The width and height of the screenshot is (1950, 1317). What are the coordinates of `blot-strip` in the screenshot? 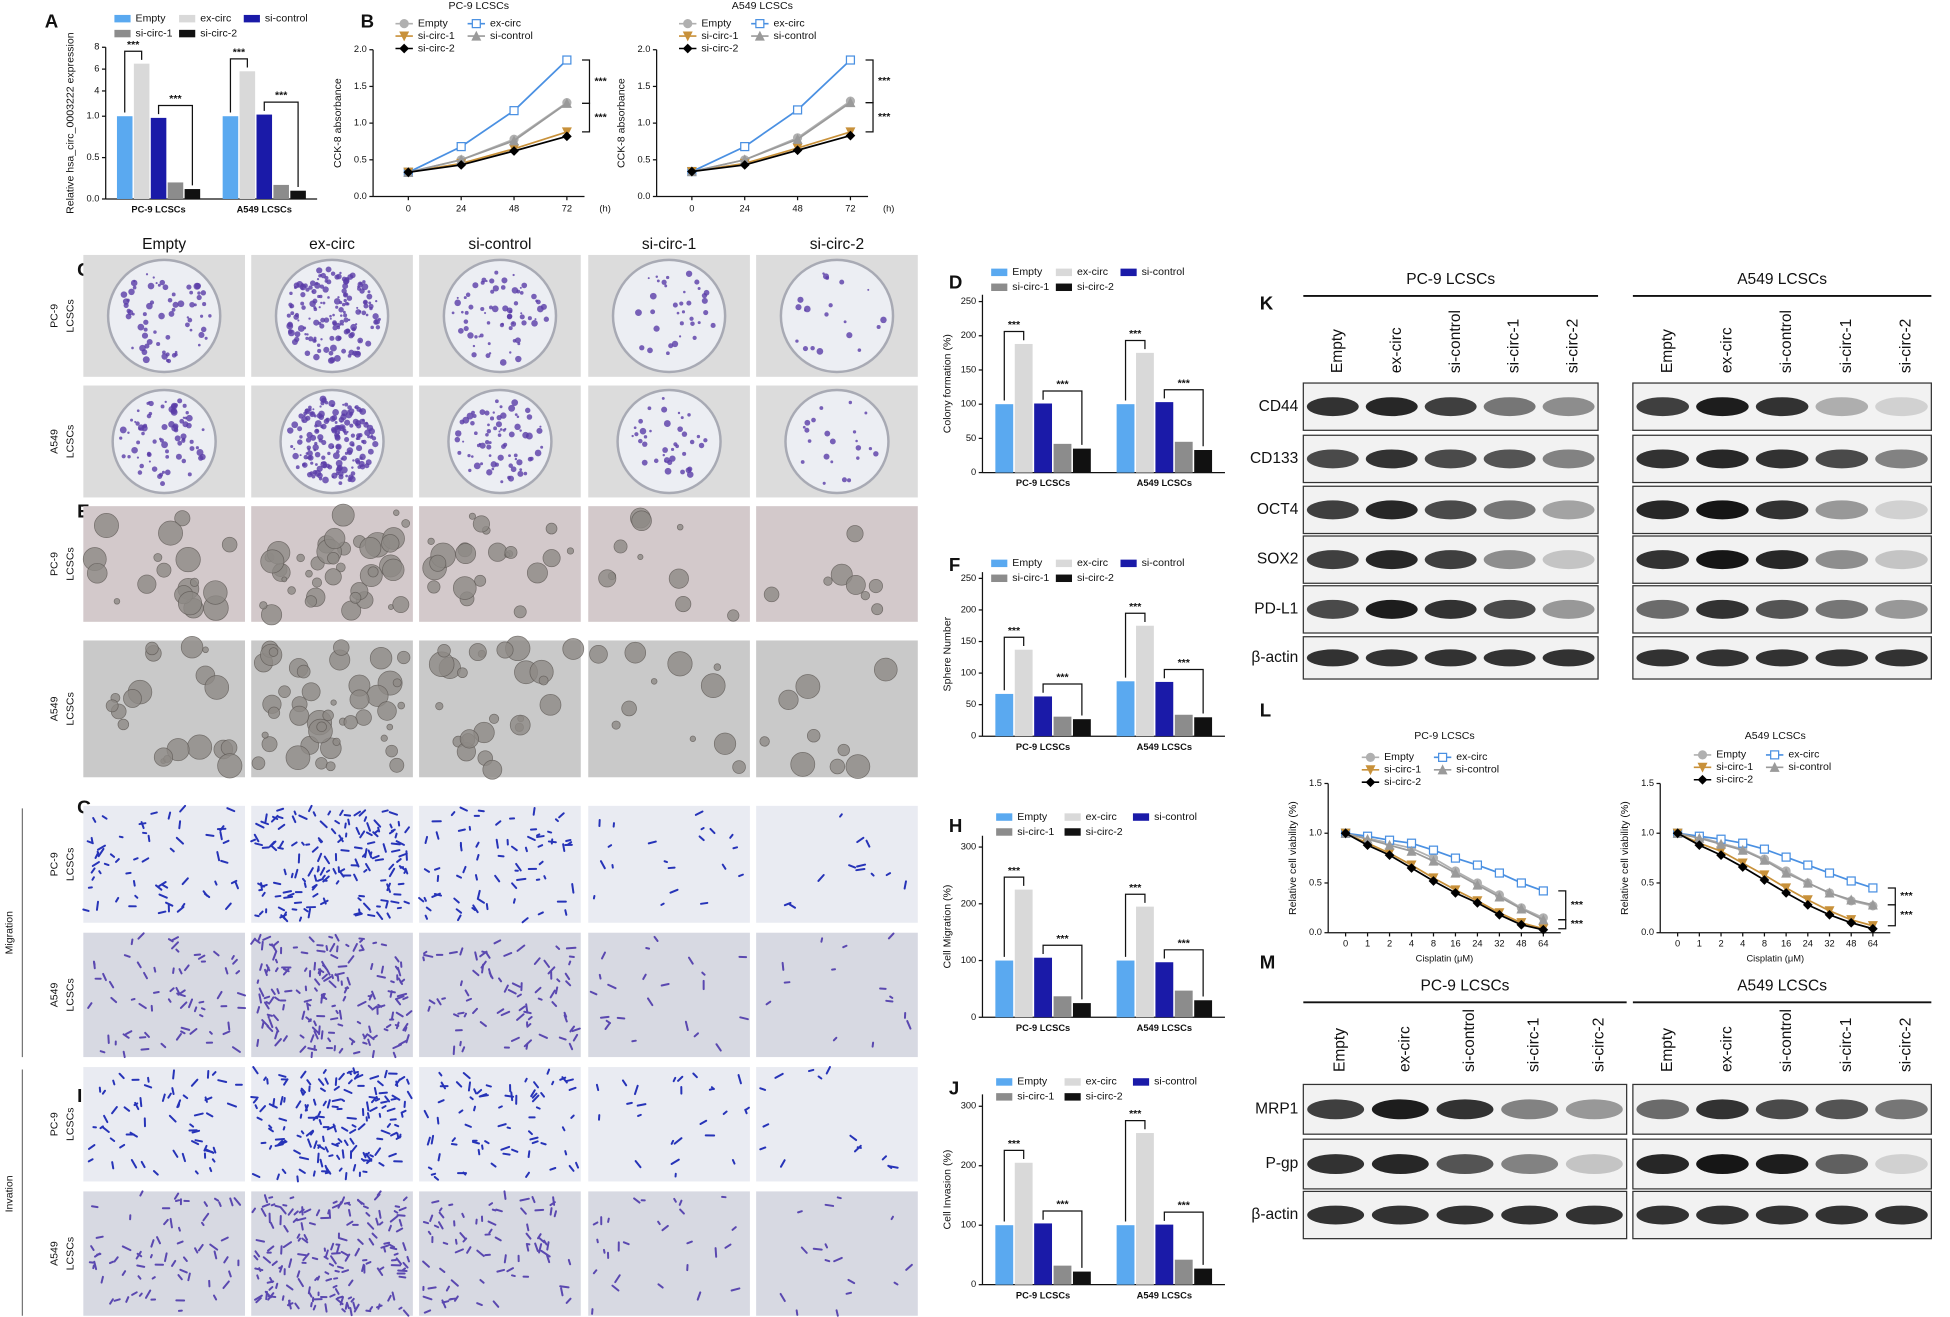 It's located at (1465, 1109).